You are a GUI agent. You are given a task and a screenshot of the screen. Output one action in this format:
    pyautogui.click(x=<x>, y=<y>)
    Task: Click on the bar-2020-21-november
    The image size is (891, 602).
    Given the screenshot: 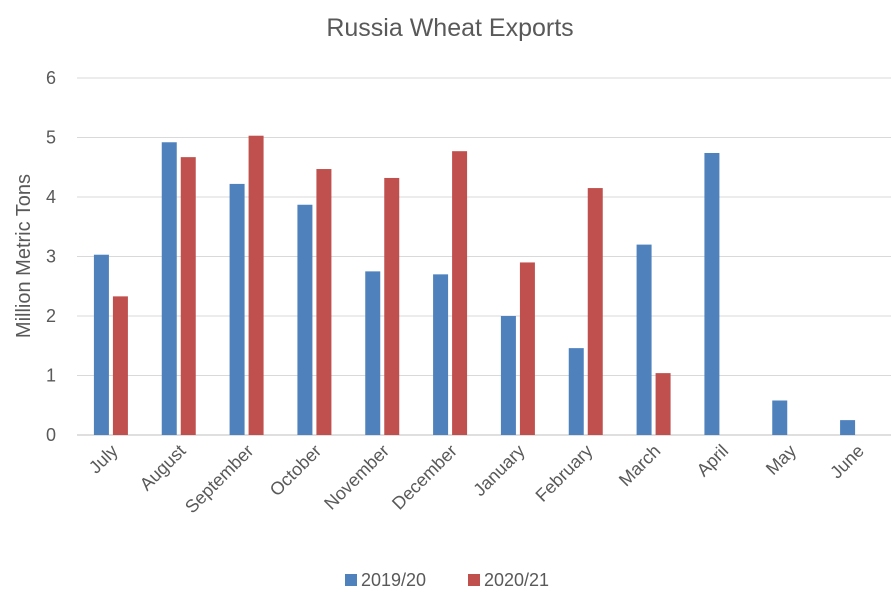 What is the action you would take?
    pyautogui.click(x=392, y=306)
    